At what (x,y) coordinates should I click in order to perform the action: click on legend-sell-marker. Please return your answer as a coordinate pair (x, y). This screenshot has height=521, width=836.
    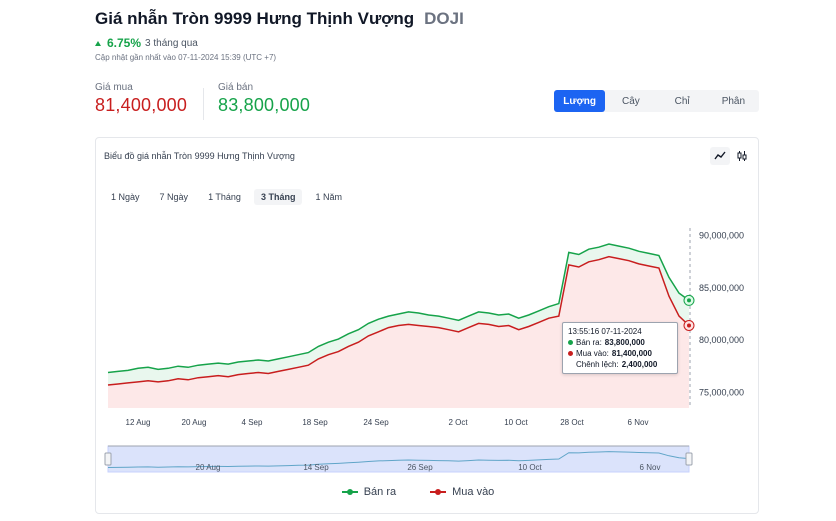
    Looking at the image, I should click on (349, 492).